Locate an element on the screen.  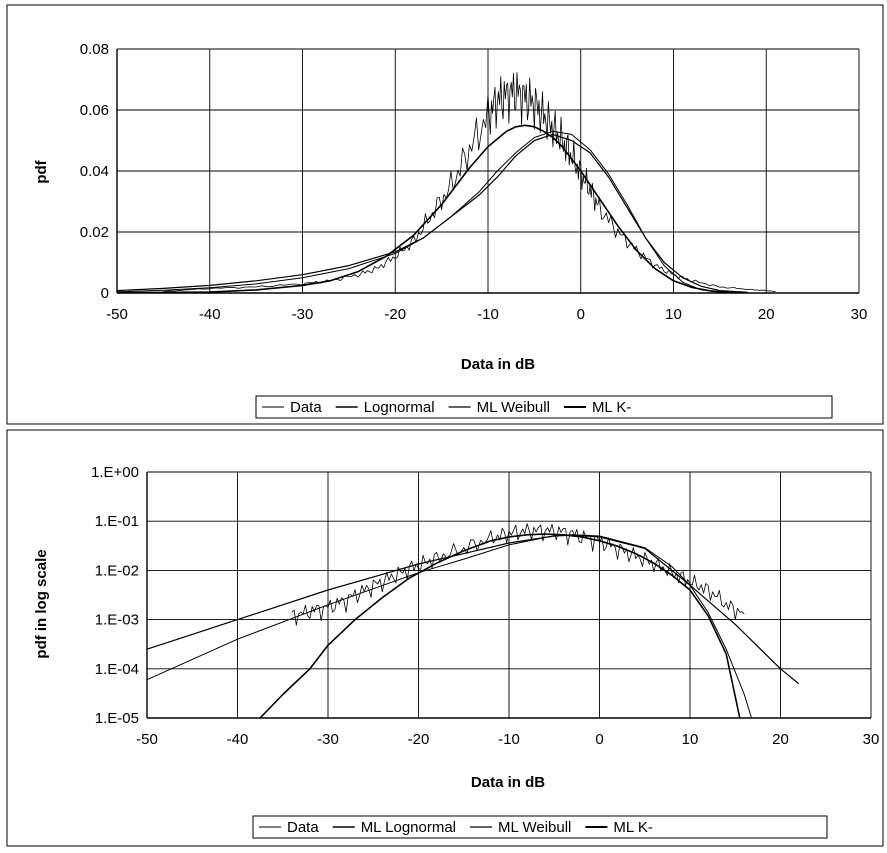
y-tick-label: 1.E-03 is located at coordinates (117, 620).